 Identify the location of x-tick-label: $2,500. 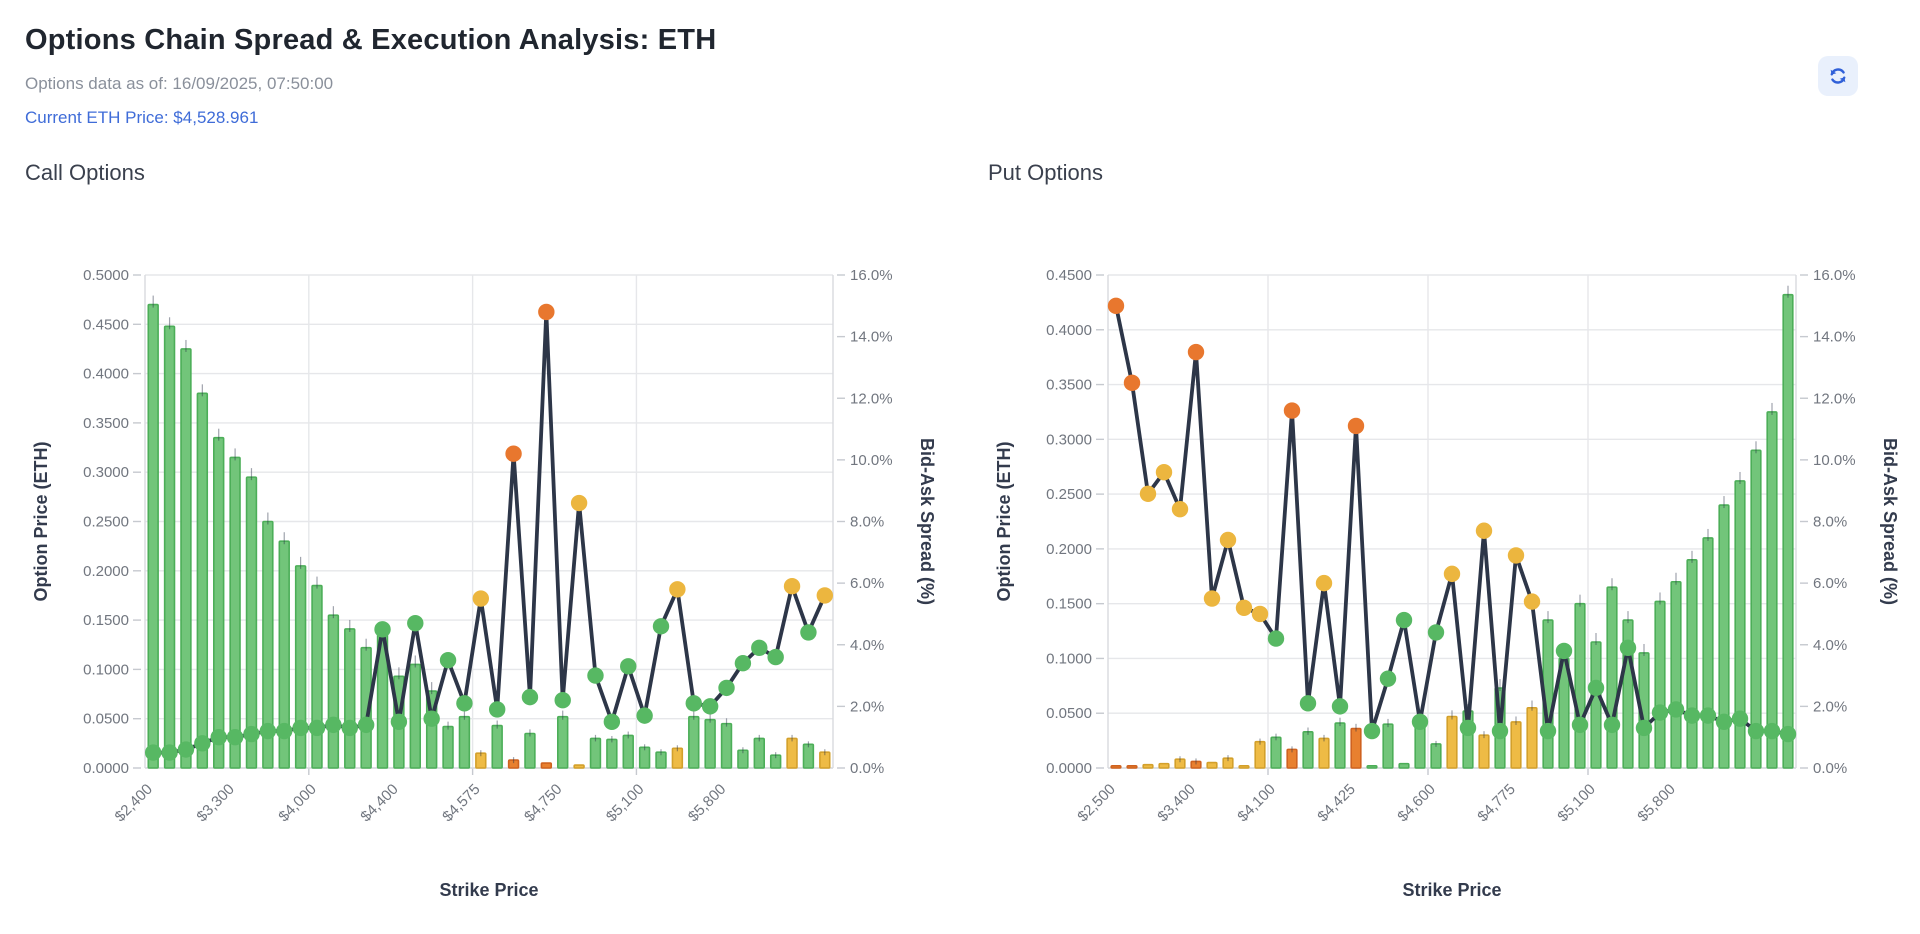
(1096, 803).